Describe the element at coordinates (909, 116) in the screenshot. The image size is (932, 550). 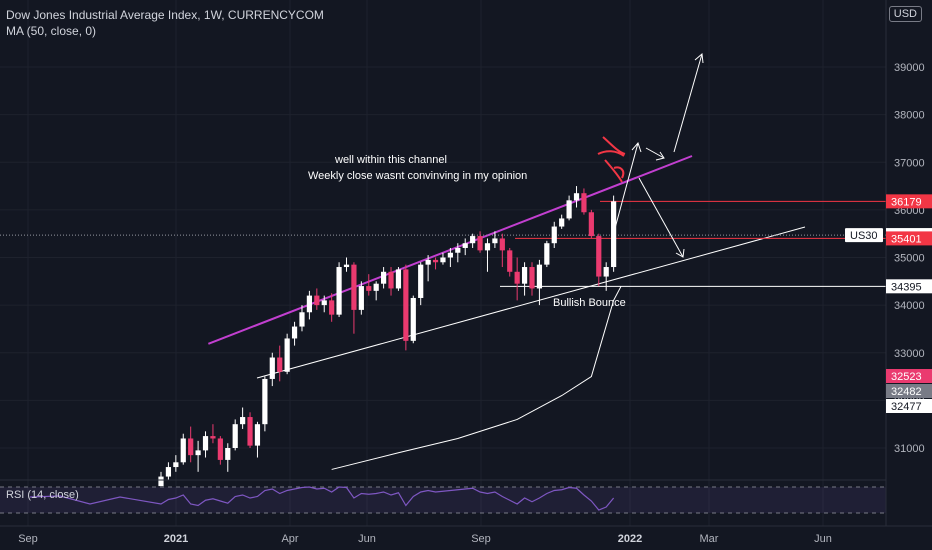
I see `y-tick-label: 38000` at that location.